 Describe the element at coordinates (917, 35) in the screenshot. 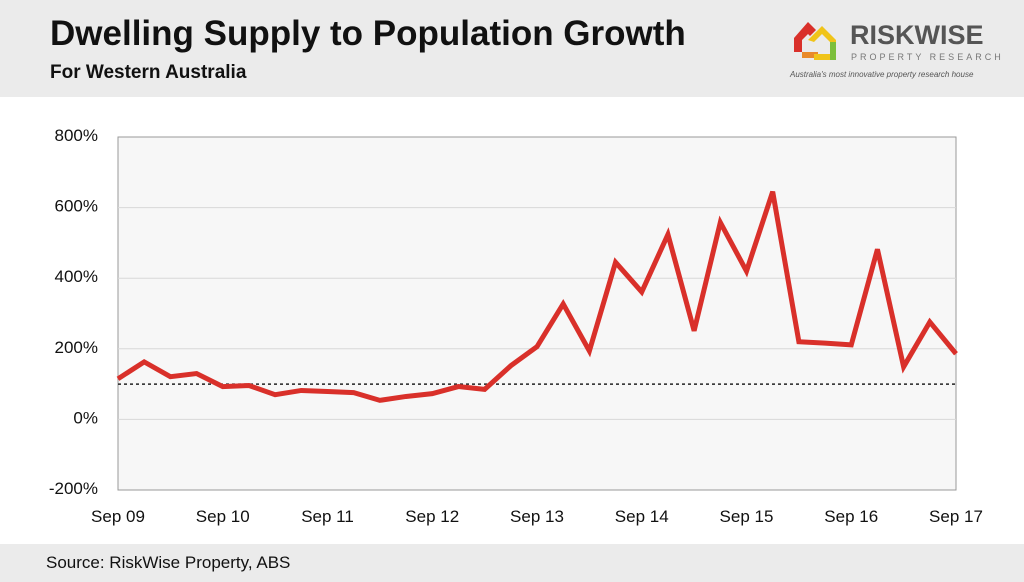

I see `logo-name: RISKWISE` at that location.